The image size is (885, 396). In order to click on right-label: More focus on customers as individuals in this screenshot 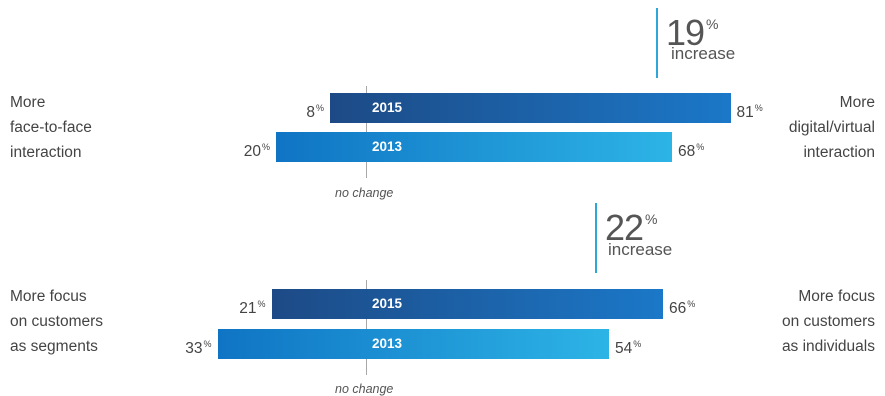, I will do `click(828, 321)`.